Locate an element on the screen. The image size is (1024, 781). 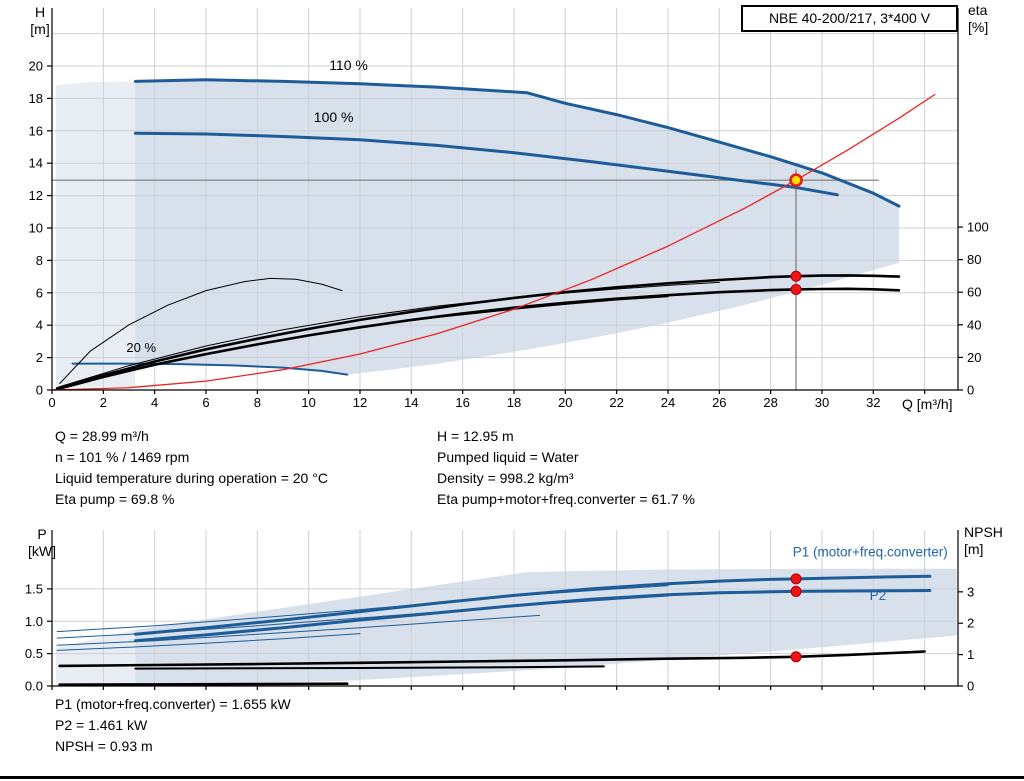
tick-label: 30 is located at coordinates (822, 402).